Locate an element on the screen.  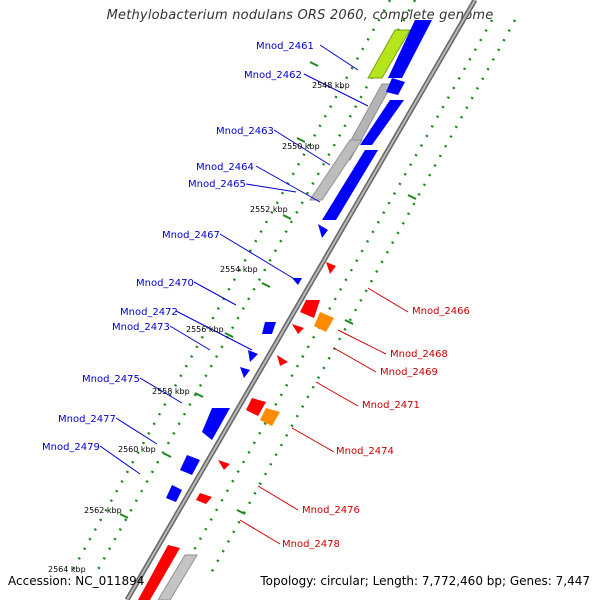
gene-label-mnod-2479: Mnod_2479 is located at coordinates (71, 447).